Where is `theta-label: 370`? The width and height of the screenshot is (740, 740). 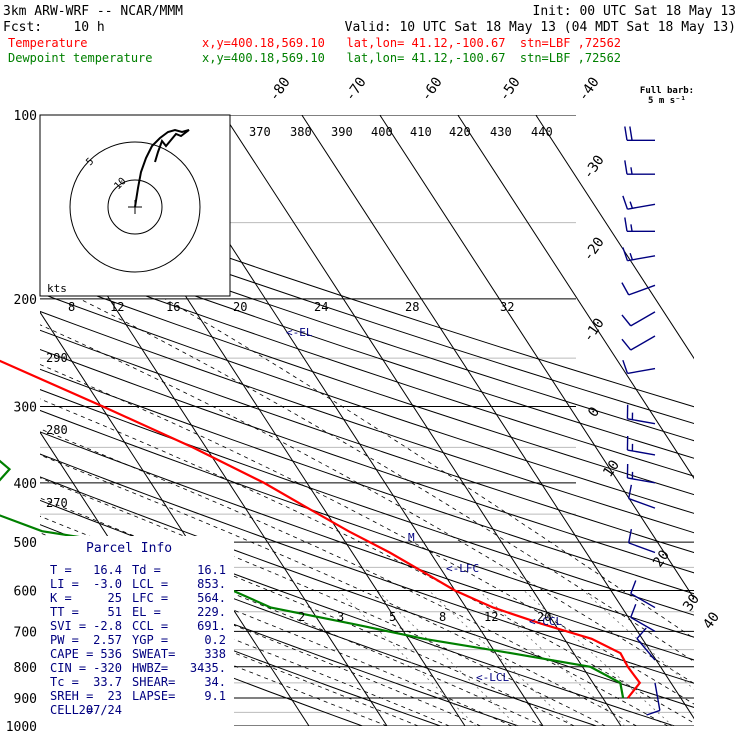
theta-label: 370 is located at coordinates (260, 132).